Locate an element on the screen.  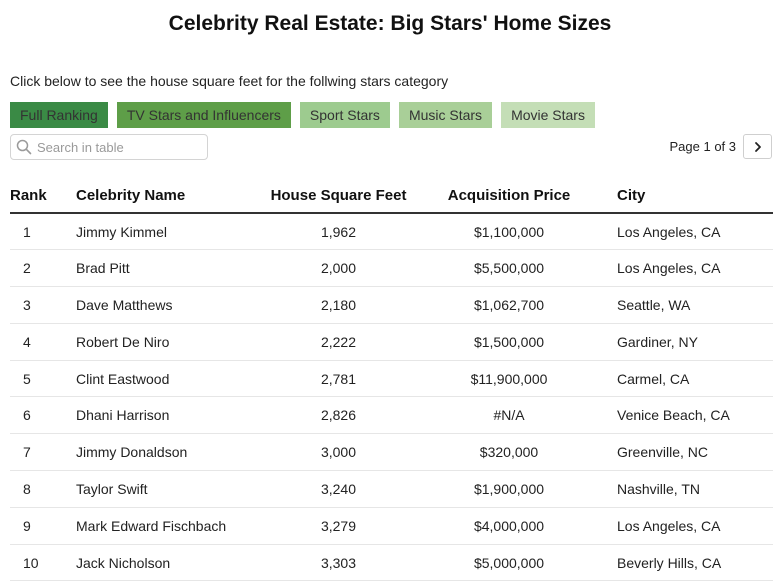
next-page-button is located at coordinates (757, 146).